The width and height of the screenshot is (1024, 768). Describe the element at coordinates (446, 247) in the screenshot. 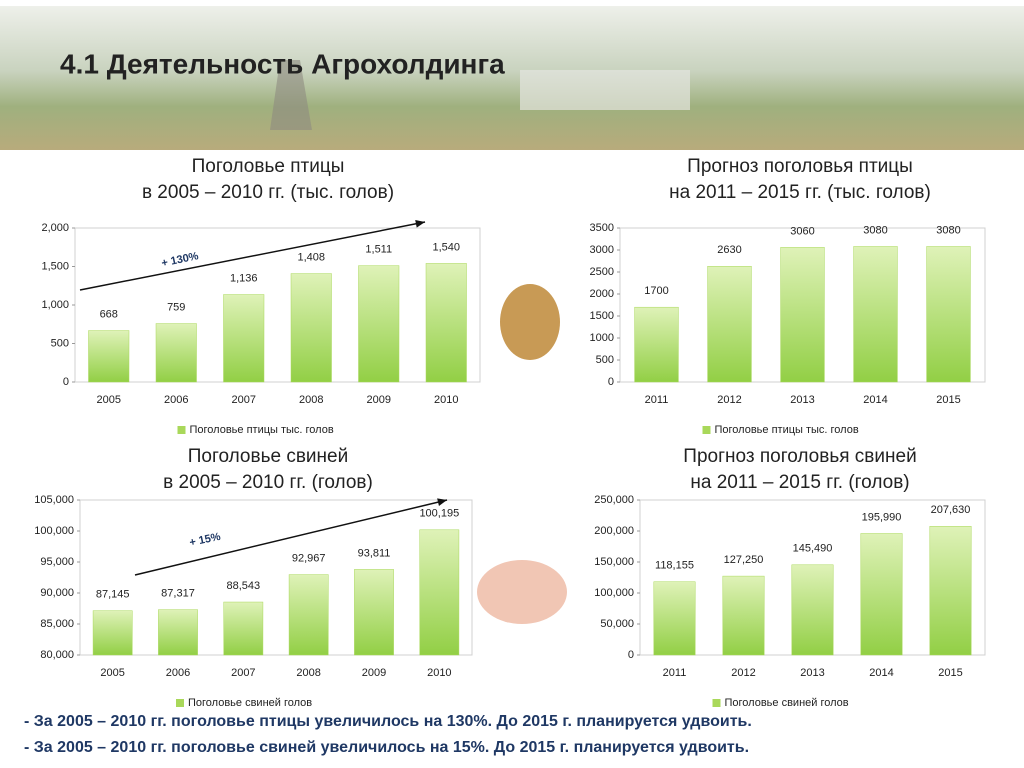

I see `value-label: 1,540` at that location.